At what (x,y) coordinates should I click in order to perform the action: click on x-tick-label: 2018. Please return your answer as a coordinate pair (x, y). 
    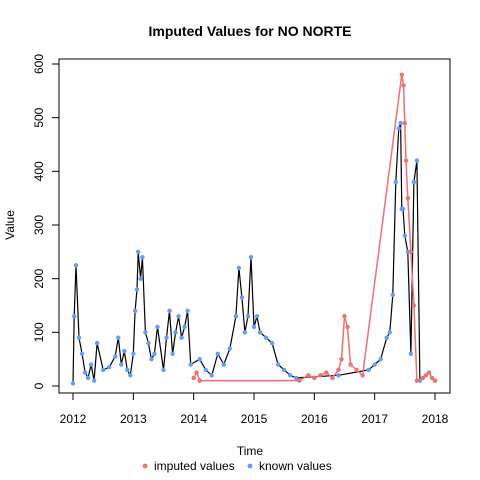
    Looking at the image, I should click on (435, 419).